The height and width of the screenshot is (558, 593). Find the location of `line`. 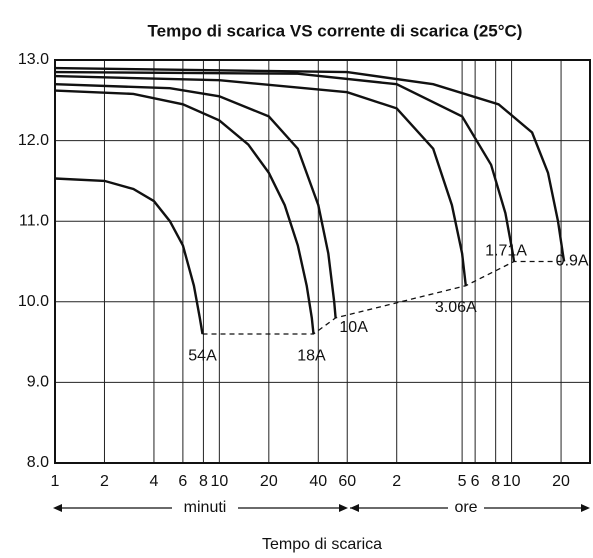

line is located at coordinates (129, 256).